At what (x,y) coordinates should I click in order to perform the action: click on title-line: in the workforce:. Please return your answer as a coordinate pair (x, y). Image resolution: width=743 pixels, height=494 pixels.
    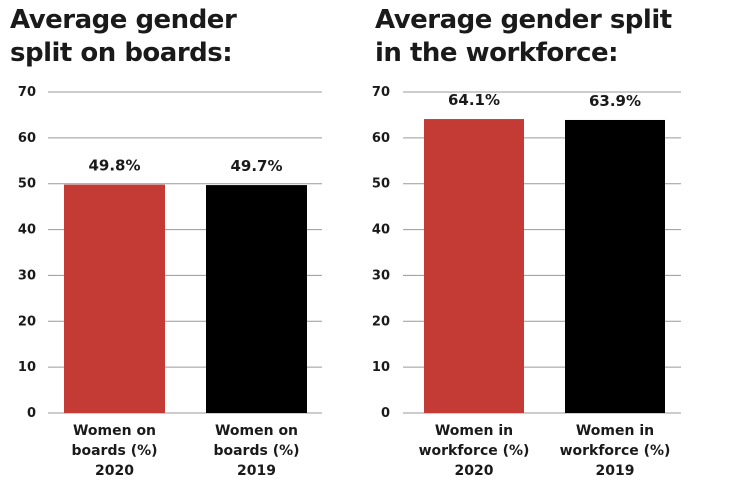
    Looking at the image, I should click on (497, 53).